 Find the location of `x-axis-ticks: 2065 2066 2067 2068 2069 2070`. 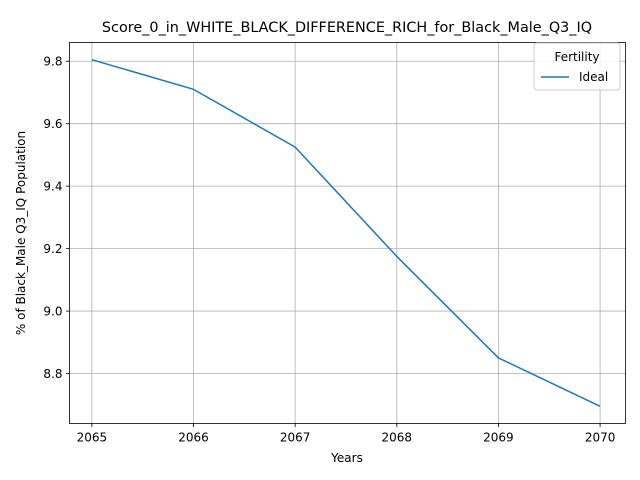

x-axis-ticks: 2065 2066 2067 2068 2069 2070 is located at coordinates (346, 434).